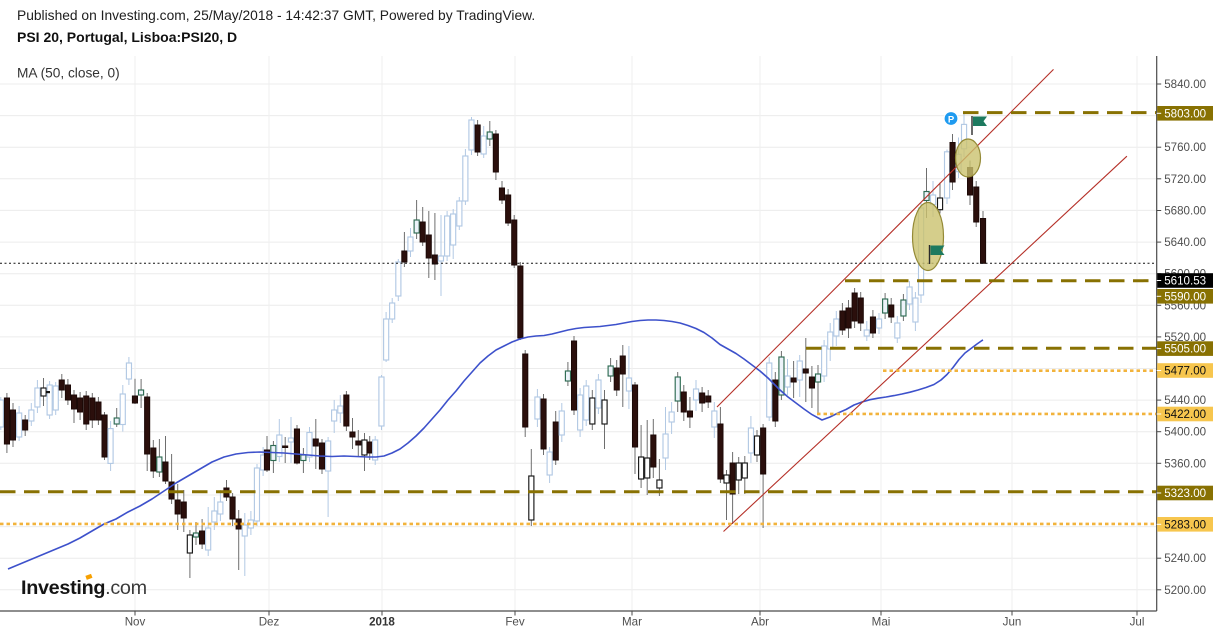 This screenshot has width=1213, height=640. What do you see at coordinates (1185, 242) in the screenshot?
I see `svg-text: 5640.00` at bounding box center [1185, 242].